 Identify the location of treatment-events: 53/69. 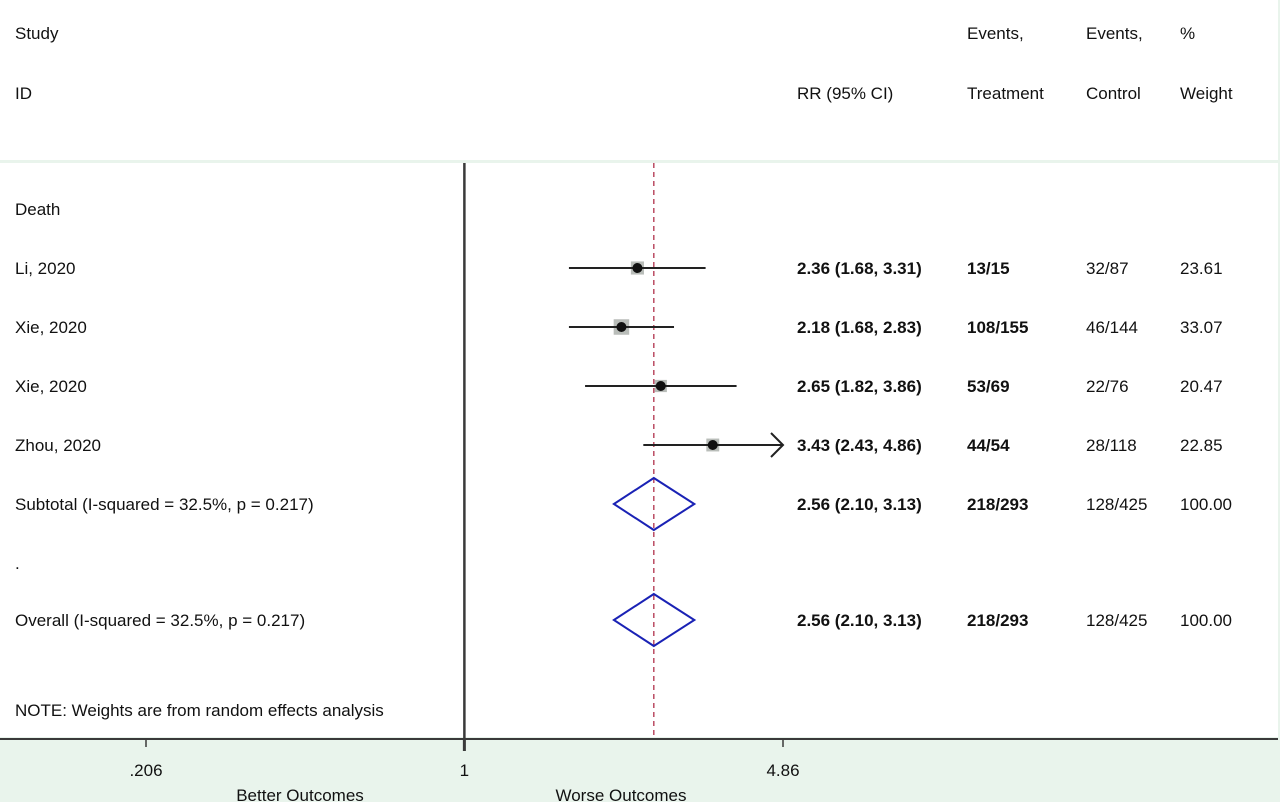
(988, 386).